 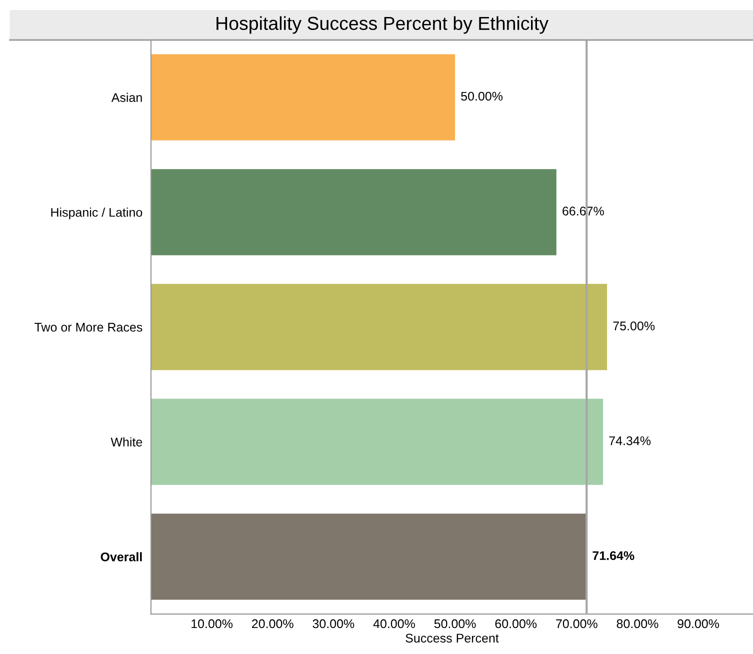 What do you see at coordinates (630, 441) in the screenshot?
I see `data-label: 74.34%` at bounding box center [630, 441].